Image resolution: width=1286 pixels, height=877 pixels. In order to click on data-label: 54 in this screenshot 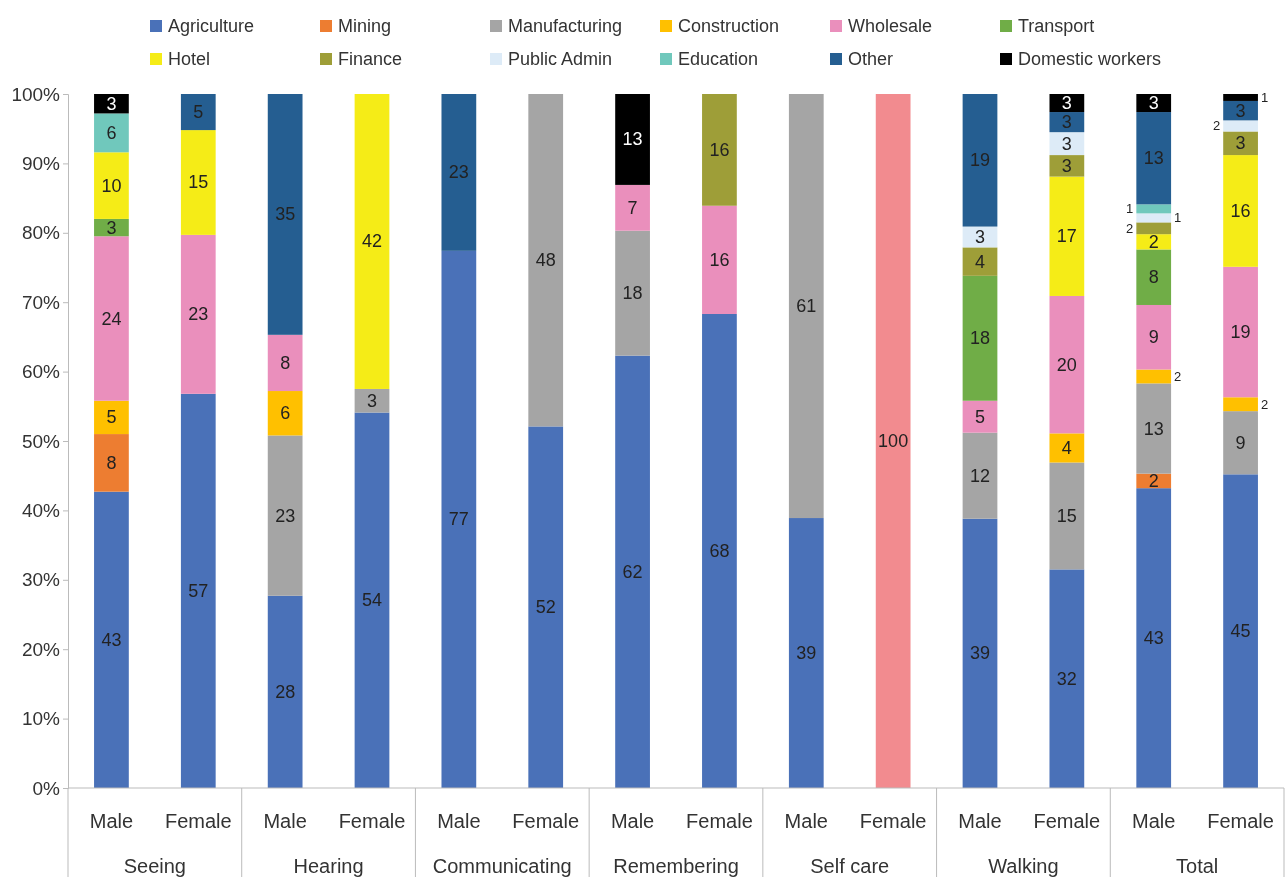, I will do `click(372, 600)`.